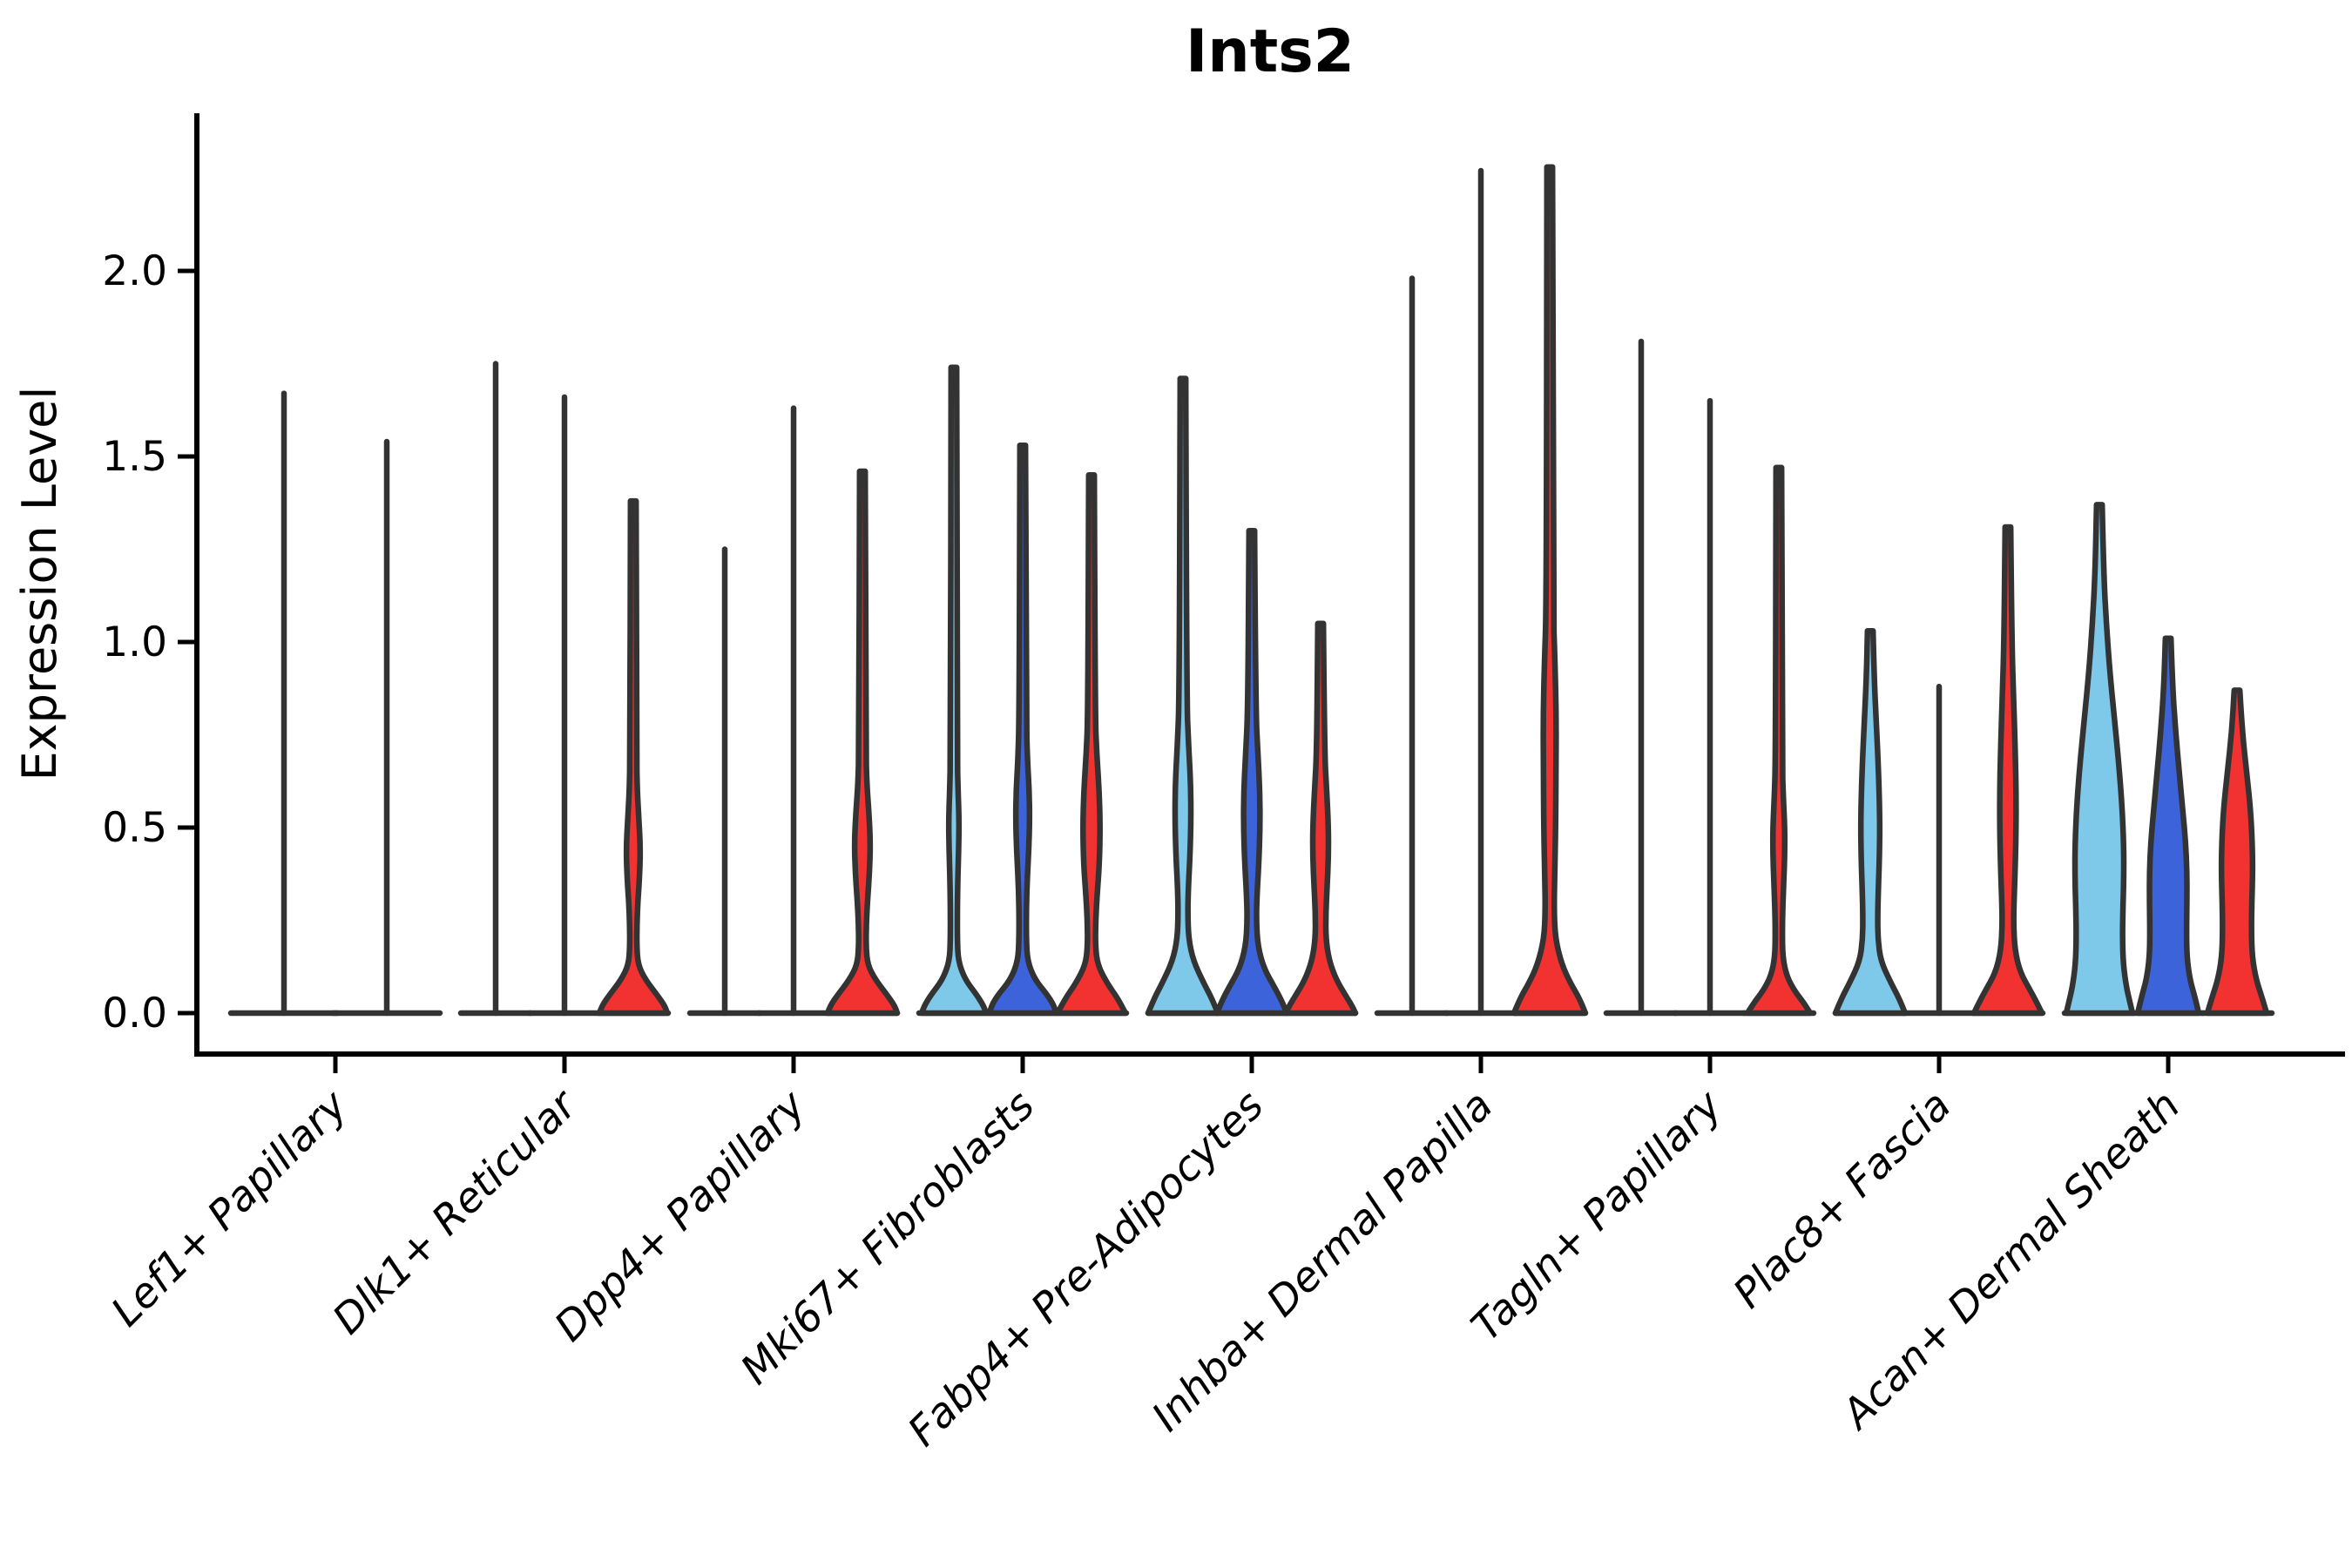 Image resolution: width=2352 pixels, height=1568 pixels. Describe the element at coordinates (1842, 1200) in the screenshot. I see `x-tick-label: Plac8+ Fascia` at that location.